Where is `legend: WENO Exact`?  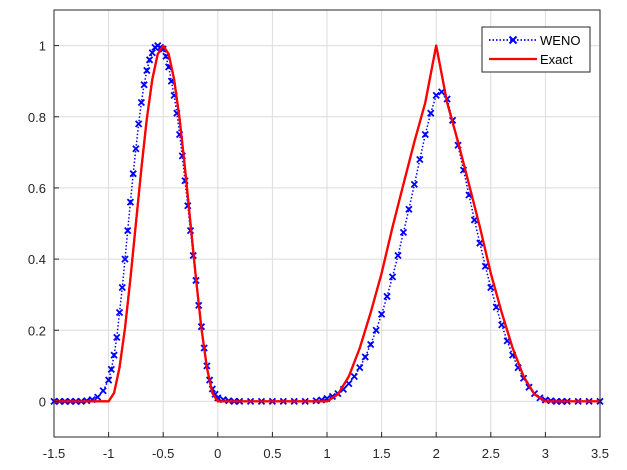
legend: WENO Exact is located at coordinates (536, 49).